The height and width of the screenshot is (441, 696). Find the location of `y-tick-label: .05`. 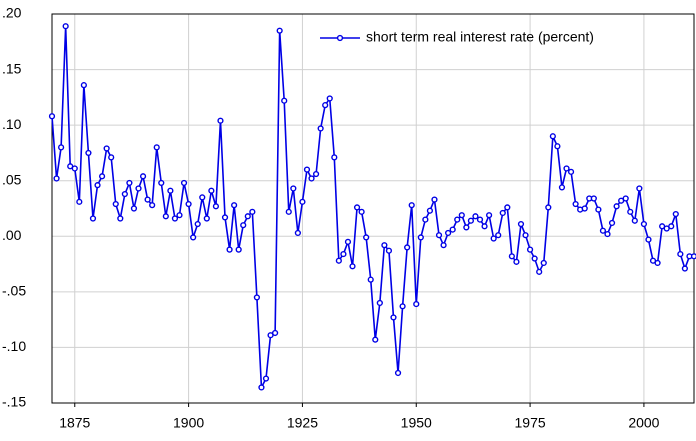

y-tick-label: .05 is located at coordinates (12, 179).